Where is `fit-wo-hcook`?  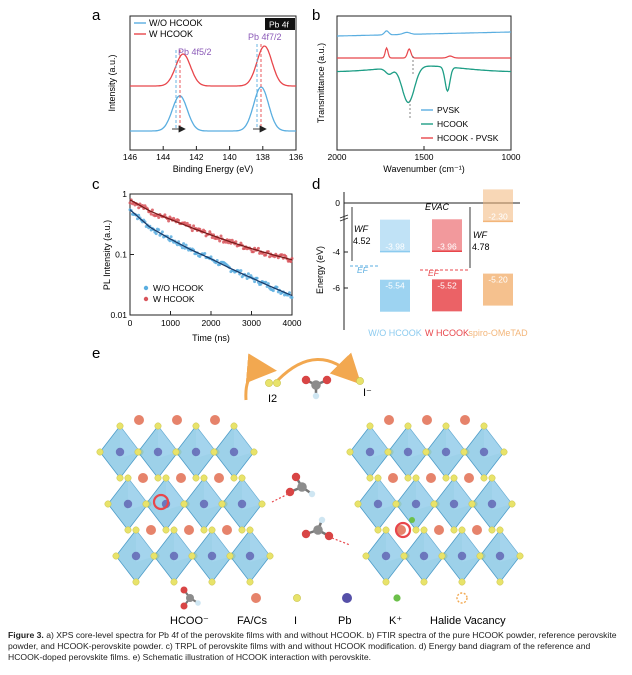
fit-wo-hcook is located at coordinates (211, 253).